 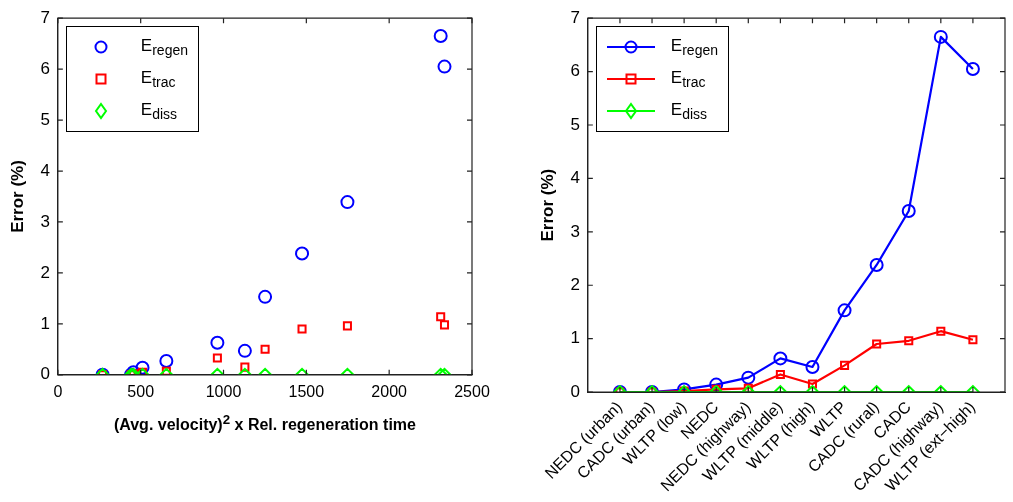 I want to click on x-tick-label: 500, so click(x=141, y=391).